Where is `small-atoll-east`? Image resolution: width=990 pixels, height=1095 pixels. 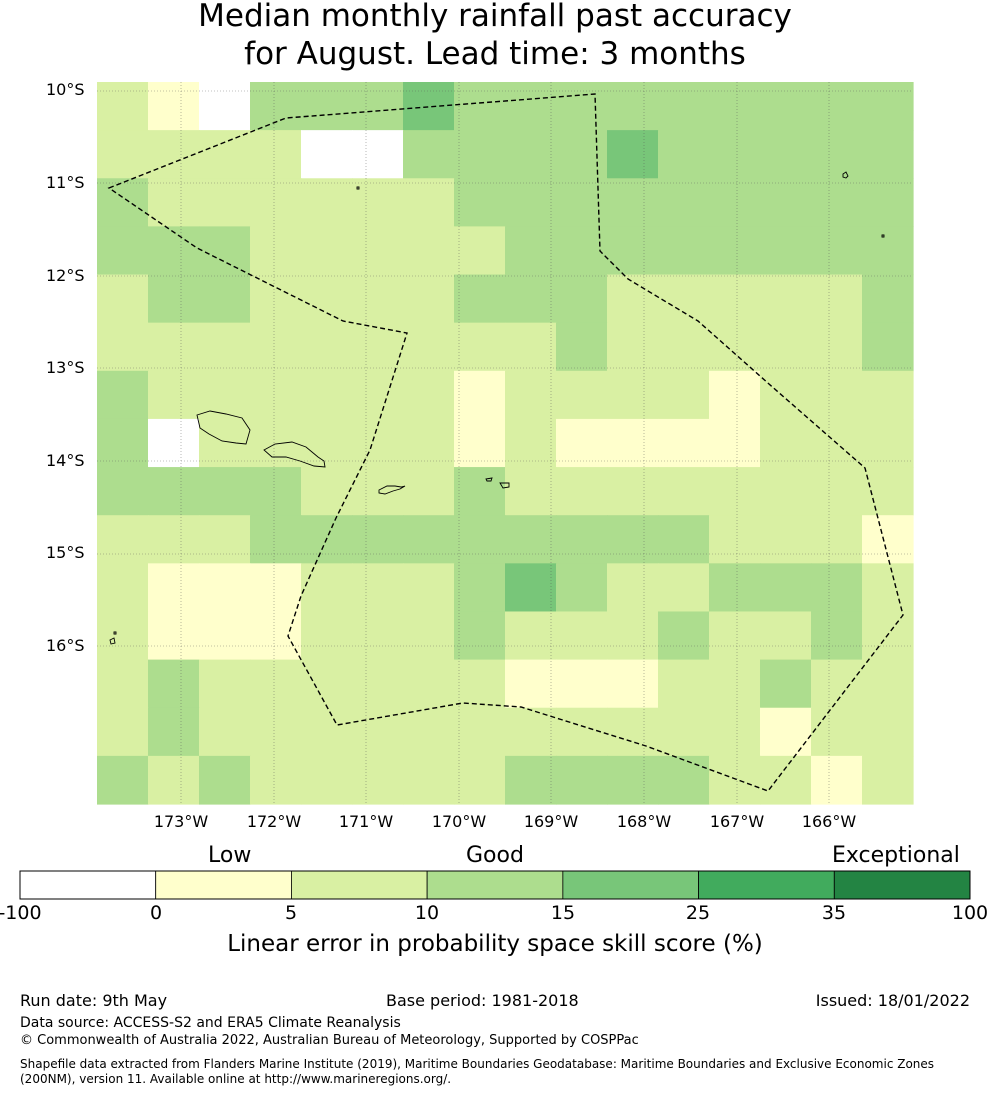 small-atoll-east is located at coordinates (883, 236).